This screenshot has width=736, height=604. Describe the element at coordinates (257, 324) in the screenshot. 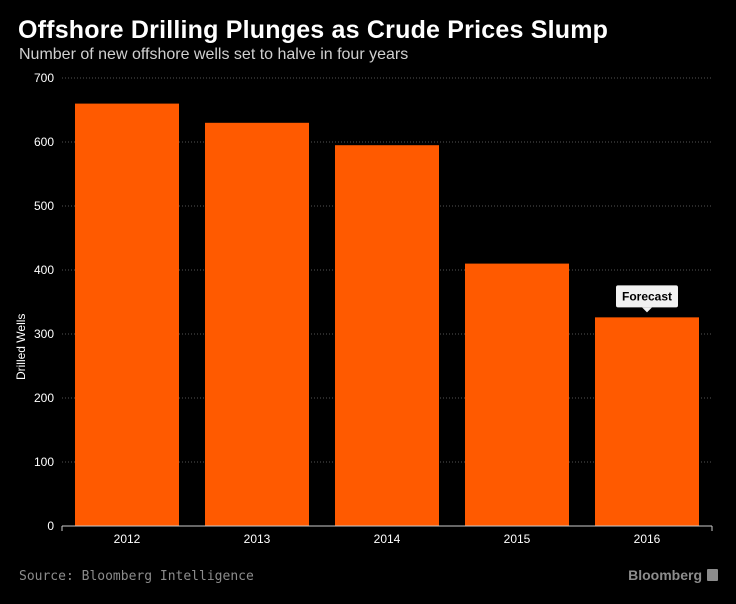

I see `bar-2013` at that location.